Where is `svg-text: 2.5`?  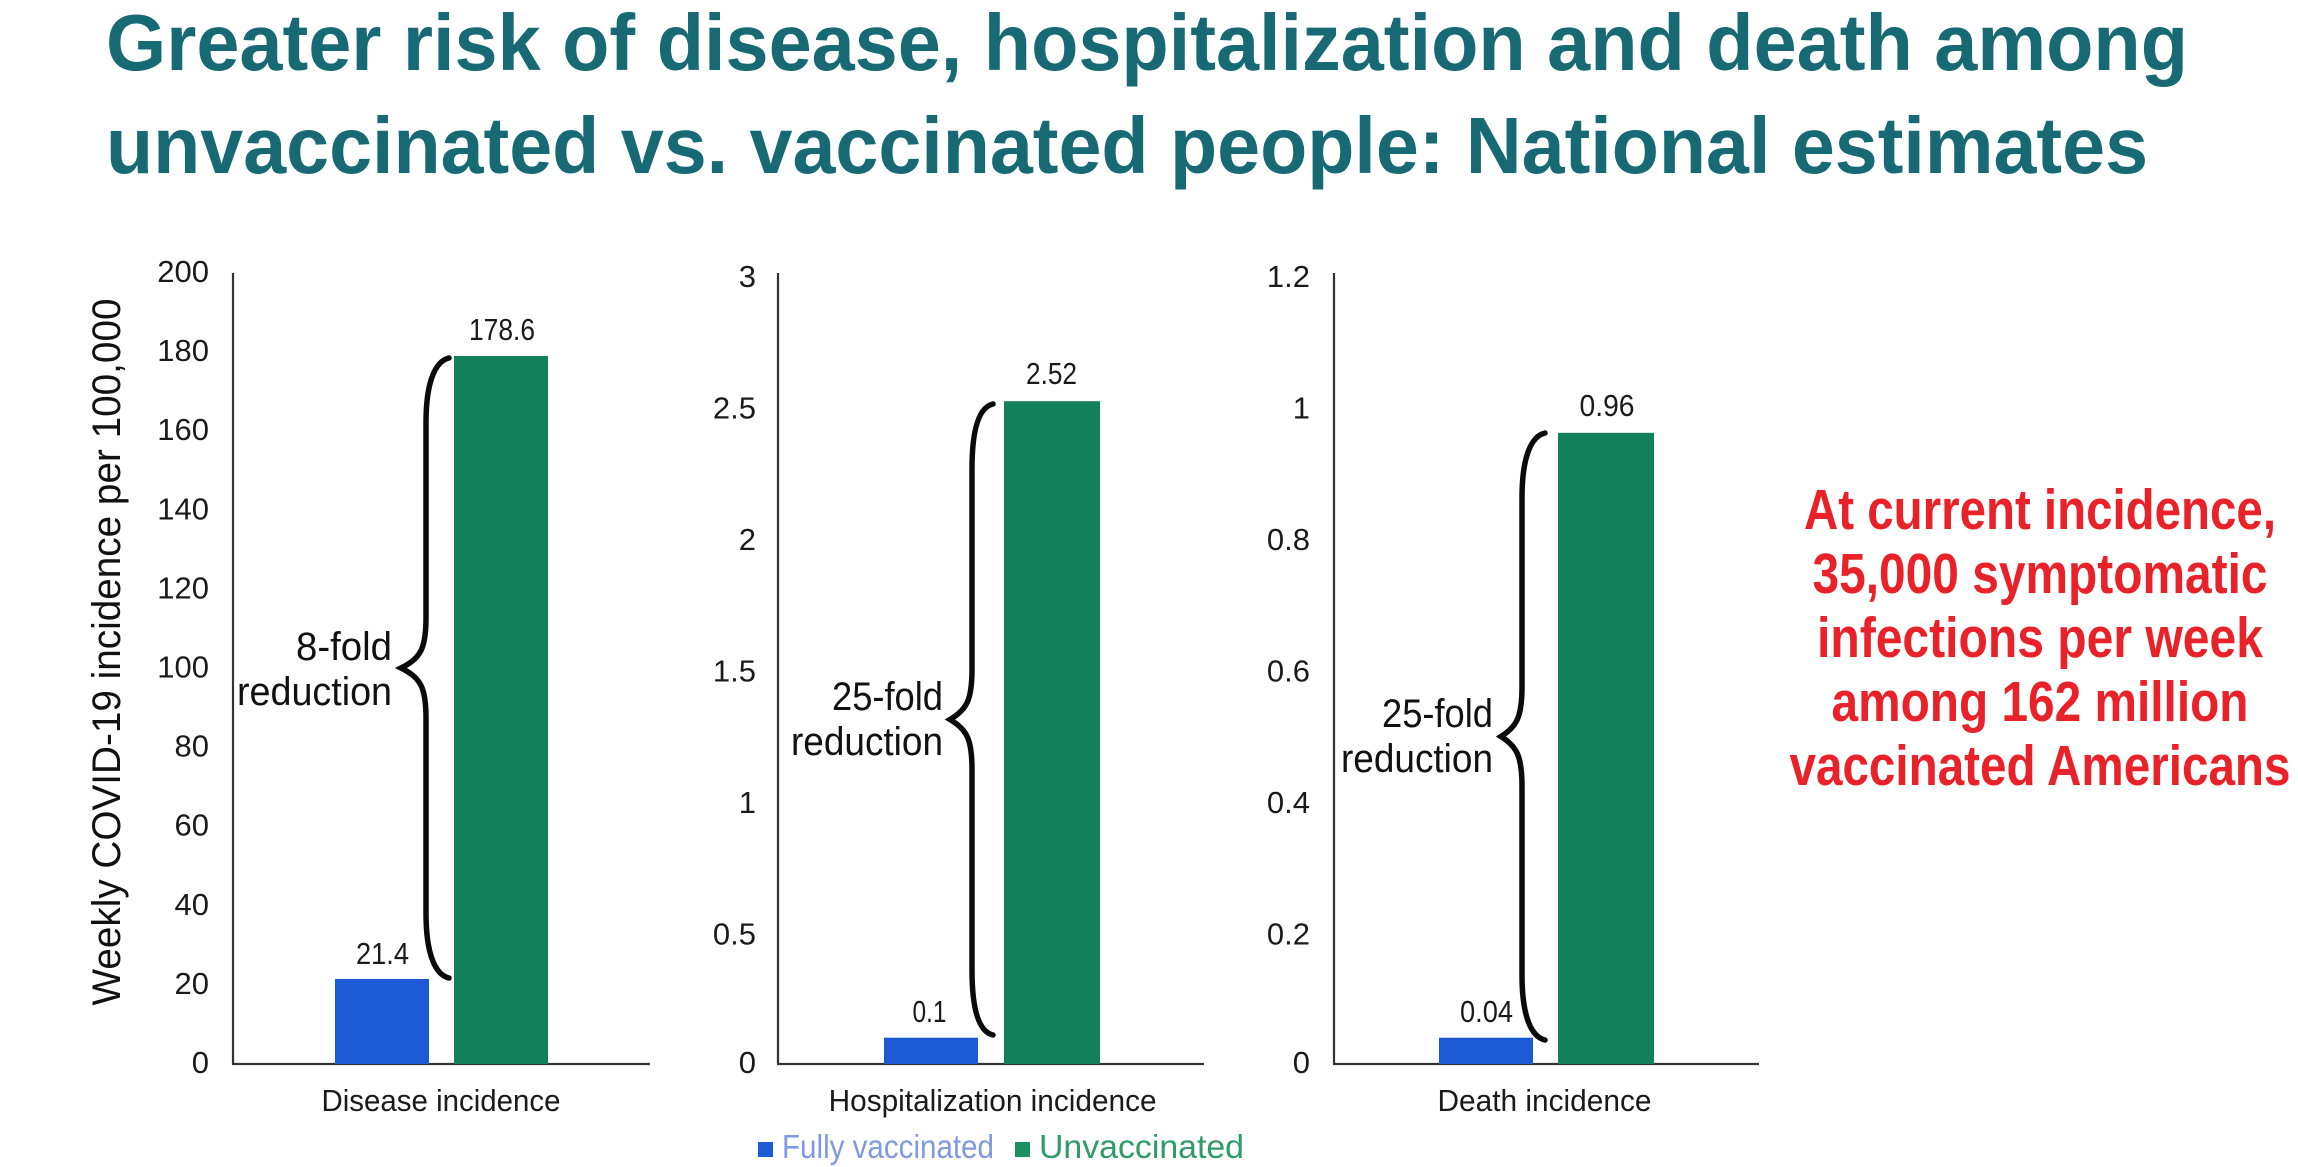
svg-text: 2.5 is located at coordinates (734, 408).